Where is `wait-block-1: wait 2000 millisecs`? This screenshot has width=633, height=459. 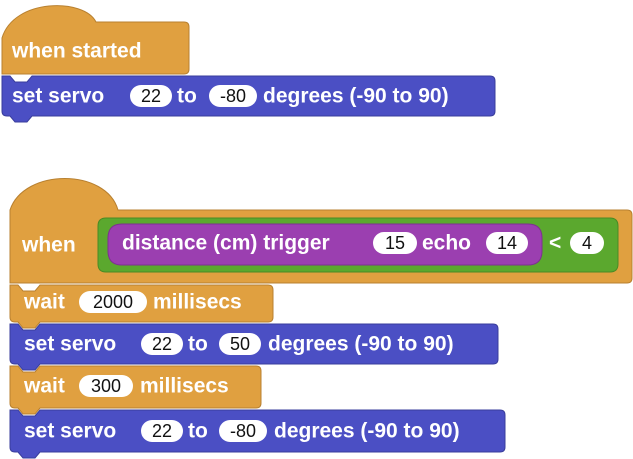
wait-block-1: wait 2000 millisecs is located at coordinates (141, 306).